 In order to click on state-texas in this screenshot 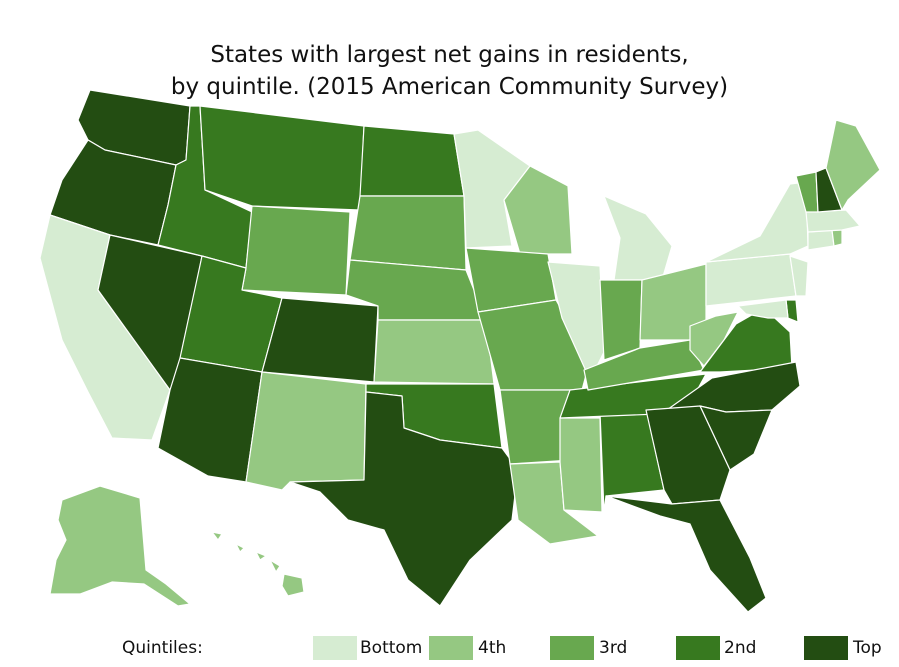, I will do `click(404, 499)`.